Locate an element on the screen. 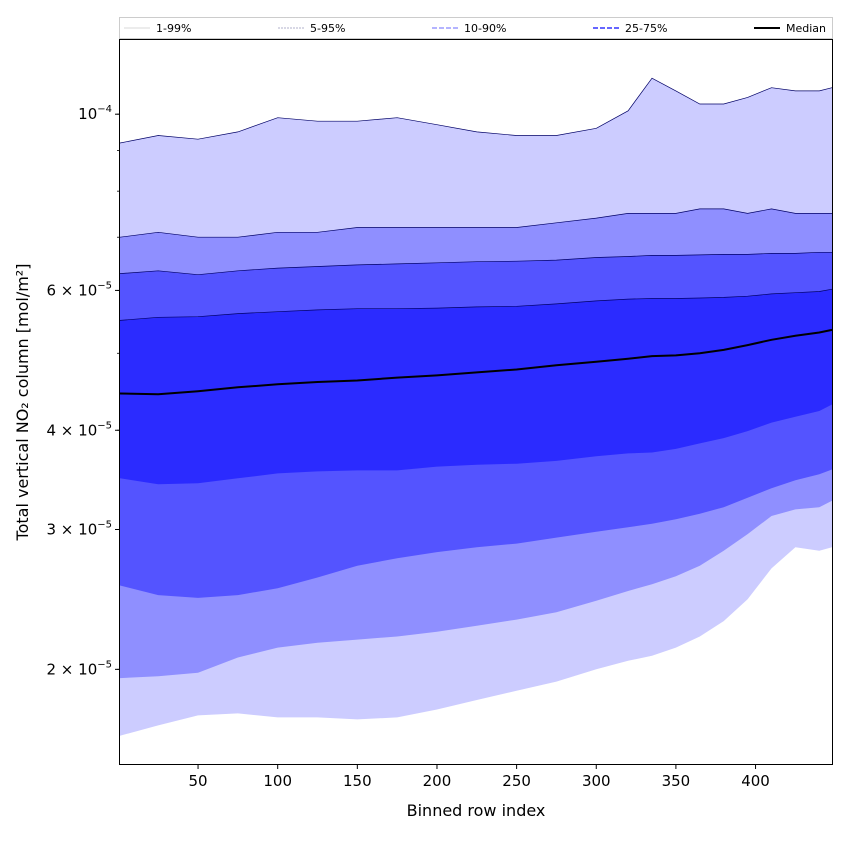 This screenshot has height=850, width=850. x-tick-label: 150 is located at coordinates (357, 781).